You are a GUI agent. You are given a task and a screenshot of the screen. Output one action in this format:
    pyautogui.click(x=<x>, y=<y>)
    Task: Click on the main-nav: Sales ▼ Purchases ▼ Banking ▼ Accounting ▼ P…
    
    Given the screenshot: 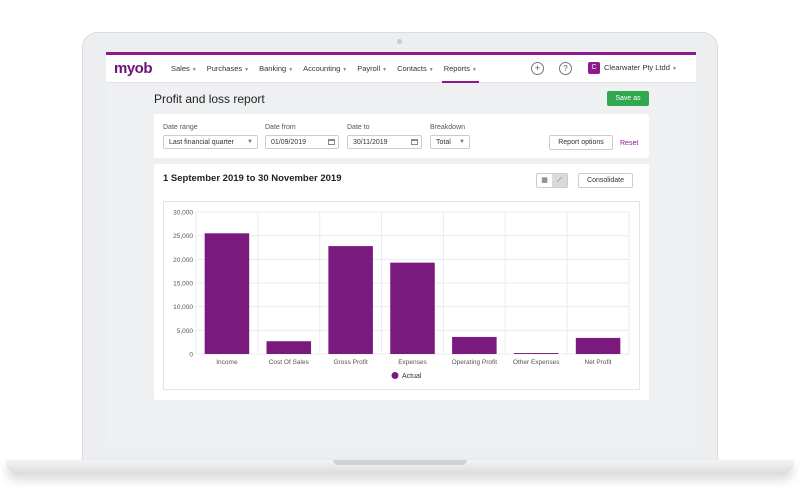 What is the action you would take?
    pyautogui.click(x=324, y=69)
    